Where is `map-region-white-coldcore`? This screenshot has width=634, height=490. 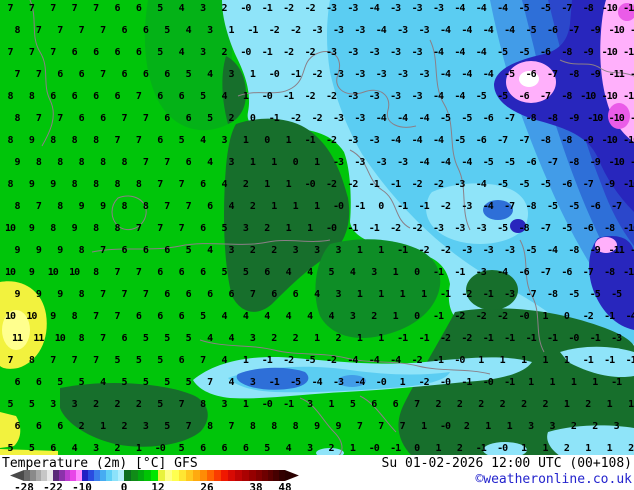
map-region-white-coldcore is located at coordinates (529, 79).